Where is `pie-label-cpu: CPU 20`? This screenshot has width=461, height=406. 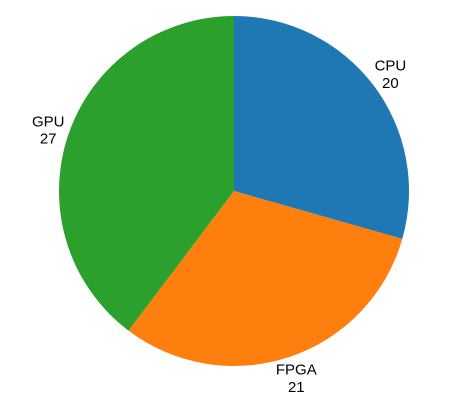 pie-label-cpu: CPU 20 is located at coordinates (391, 75).